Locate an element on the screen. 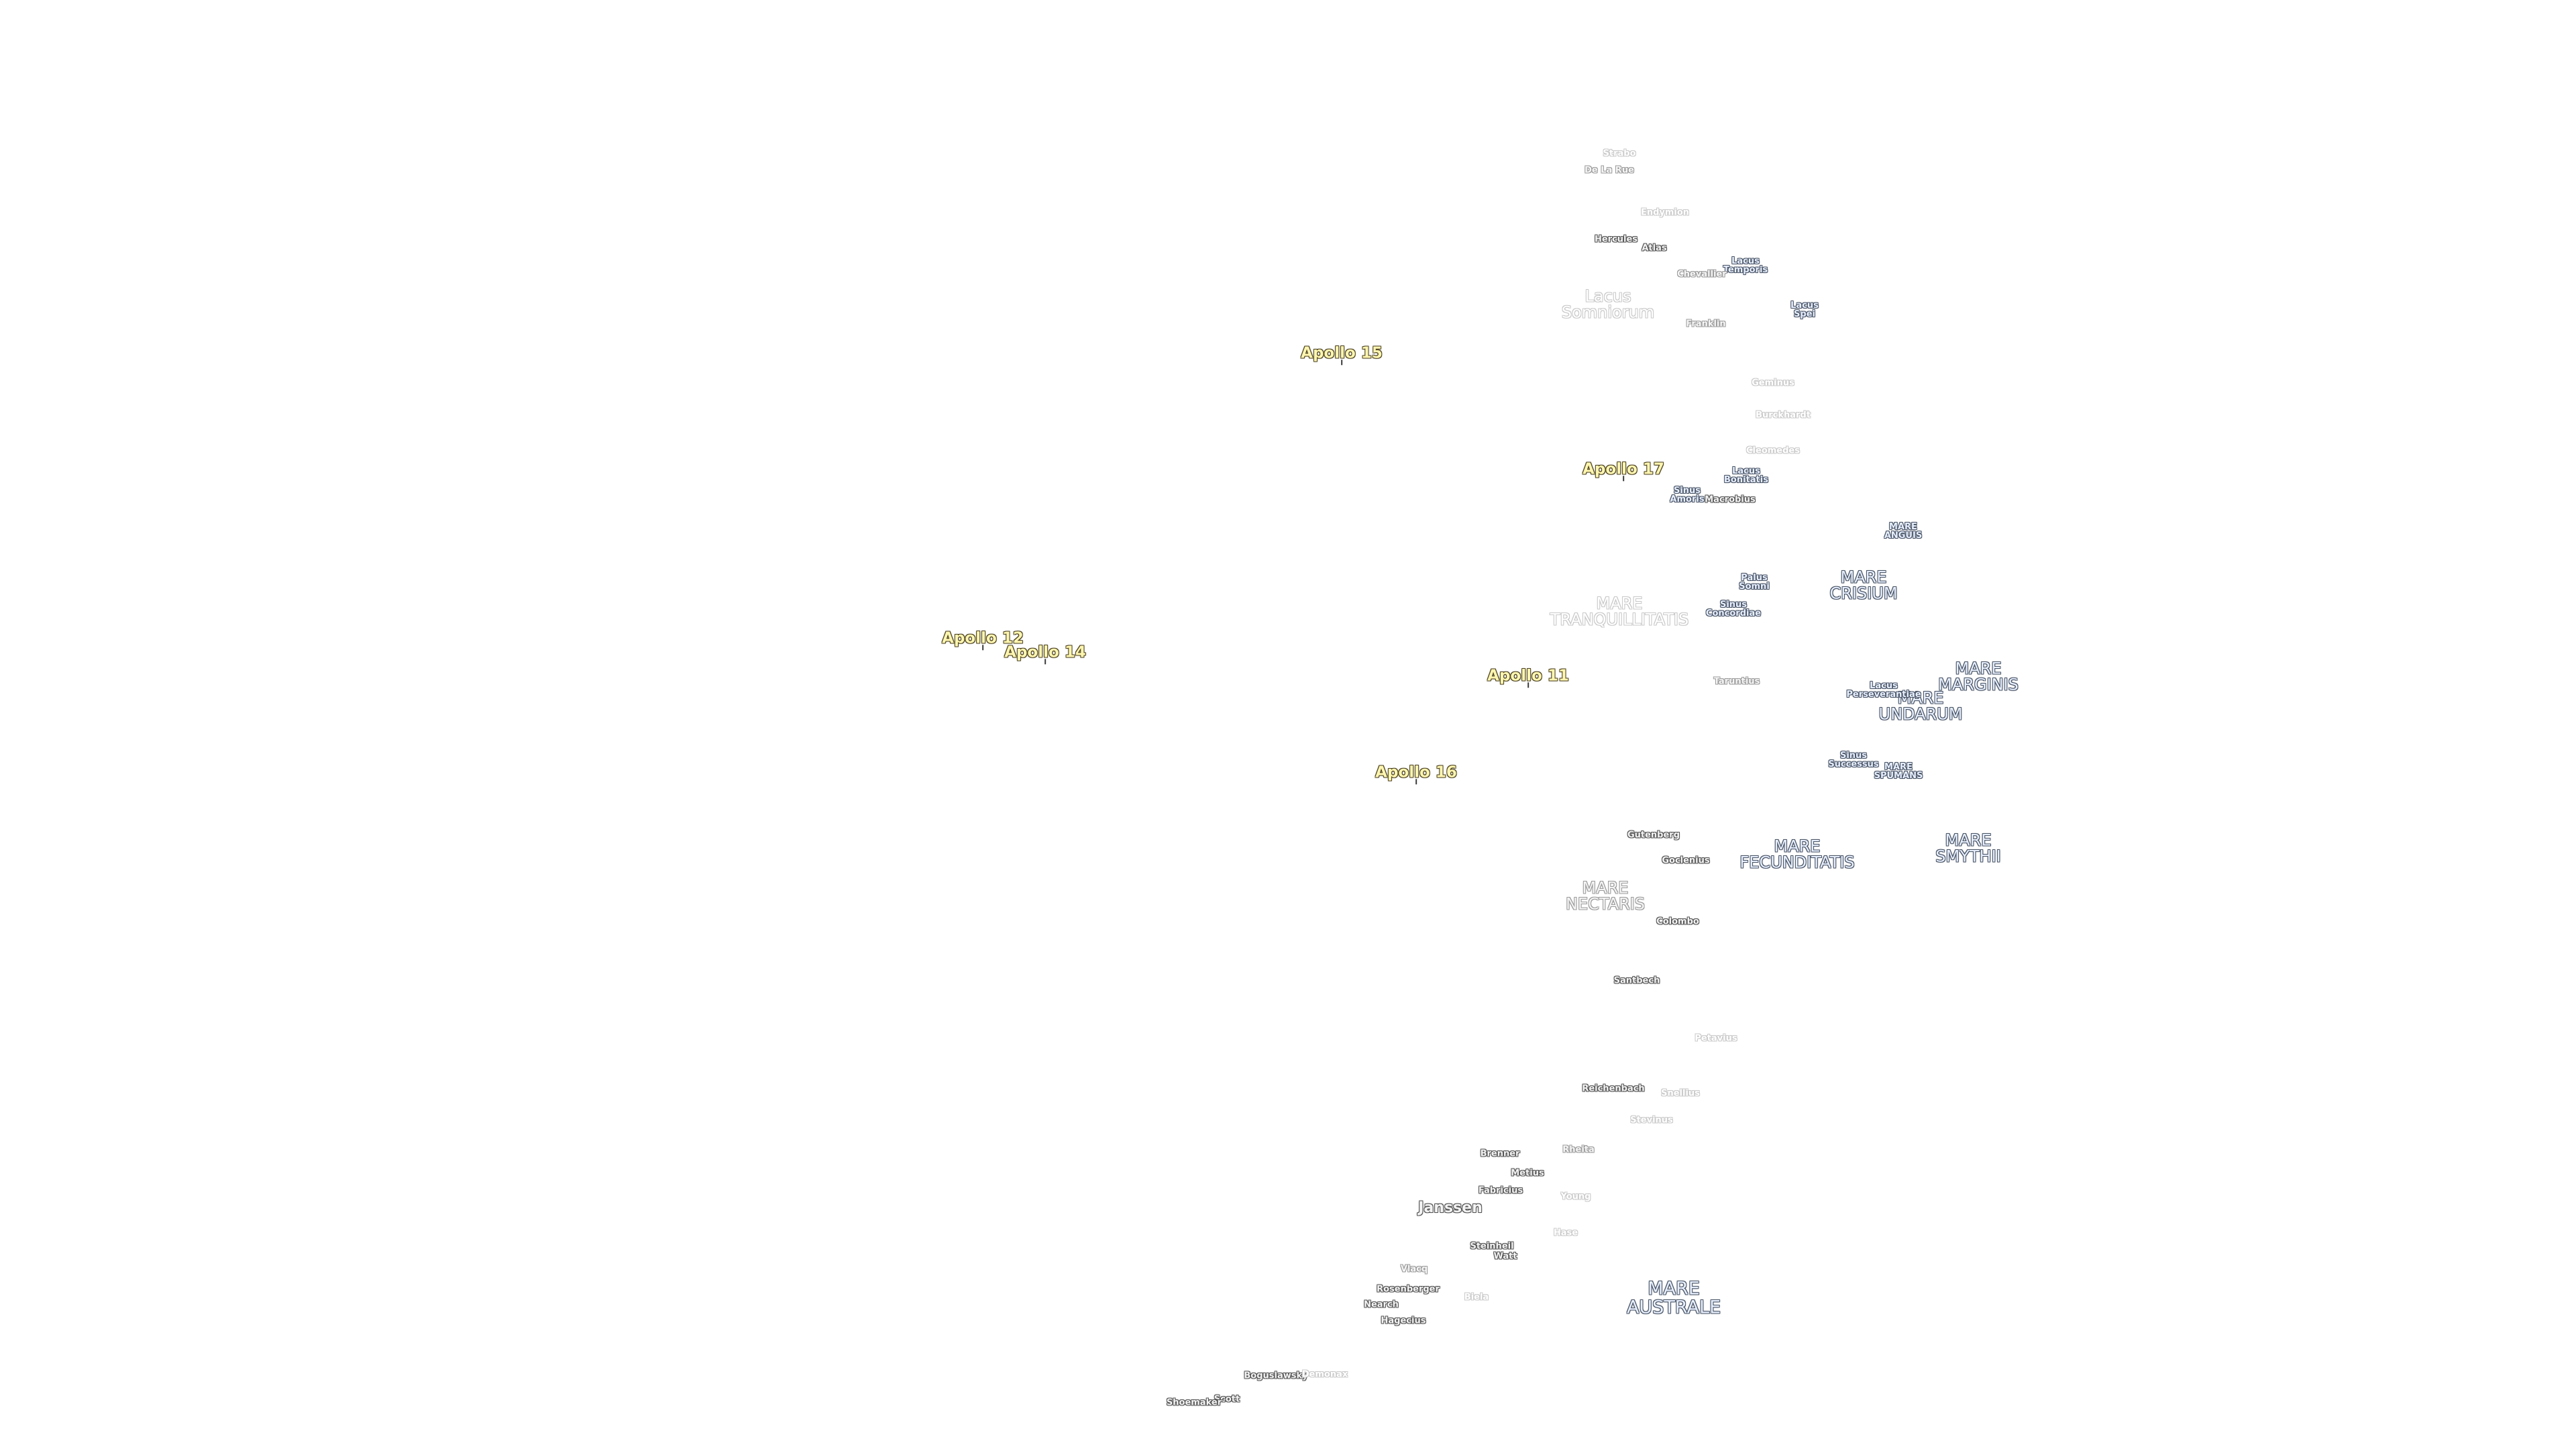 The height and width of the screenshot is (1449, 2576). mare-label-sinus-amoris: Sinus Amoris is located at coordinates (1687, 494).